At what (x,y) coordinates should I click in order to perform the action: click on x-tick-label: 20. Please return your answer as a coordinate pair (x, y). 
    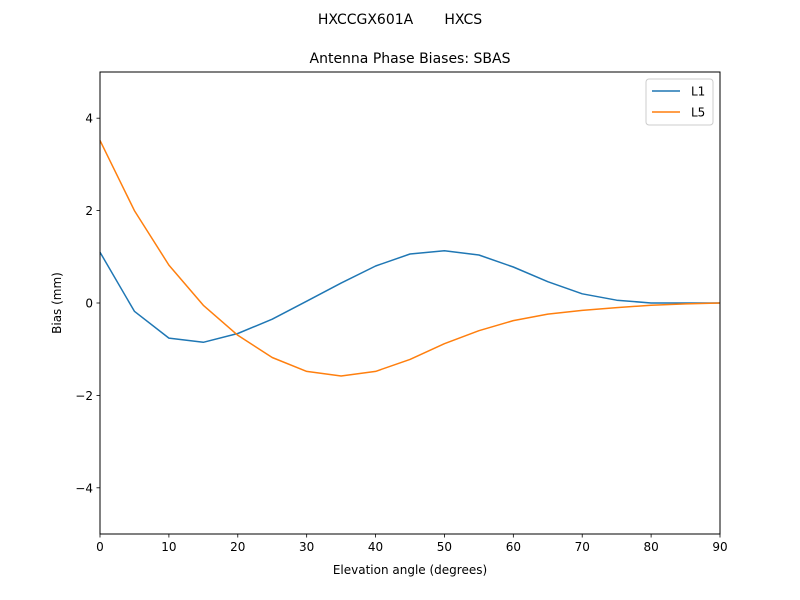
    Looking at the image, I should click on (237, 547).